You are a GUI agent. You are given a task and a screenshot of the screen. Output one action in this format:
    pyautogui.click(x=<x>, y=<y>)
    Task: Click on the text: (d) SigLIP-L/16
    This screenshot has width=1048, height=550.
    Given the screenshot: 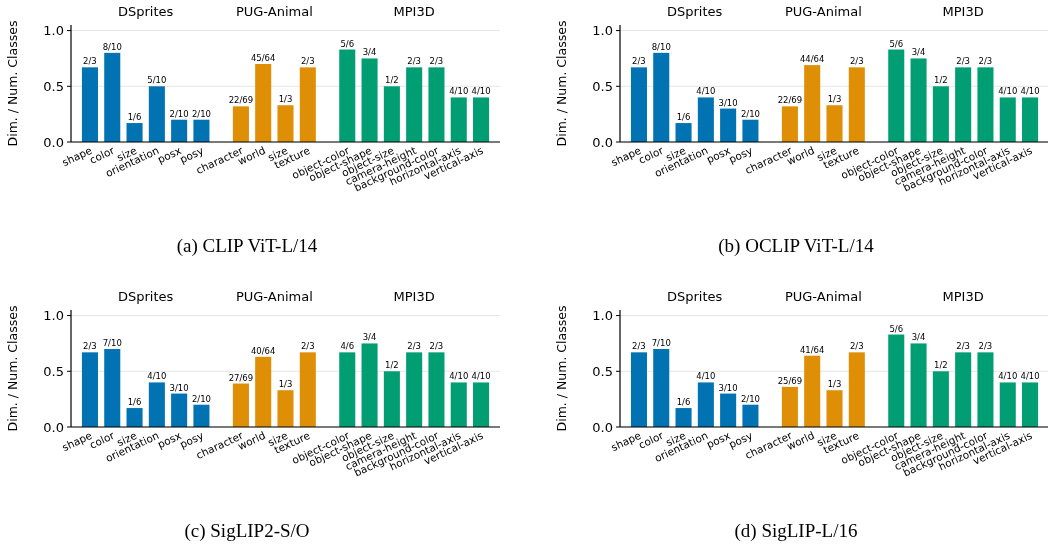 What is the action you would take?
    pyautogui.click(x=796, y=531)
    